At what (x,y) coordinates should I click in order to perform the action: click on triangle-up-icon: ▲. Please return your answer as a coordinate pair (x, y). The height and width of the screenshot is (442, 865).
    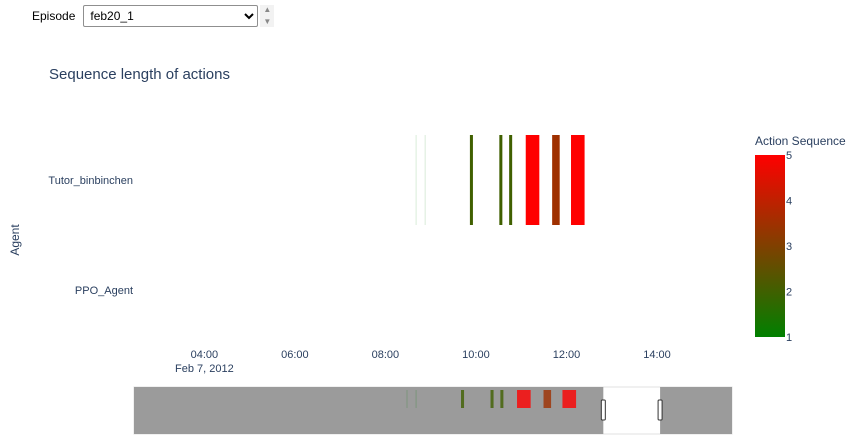
    Looking at the image, I should click on (267, 9).